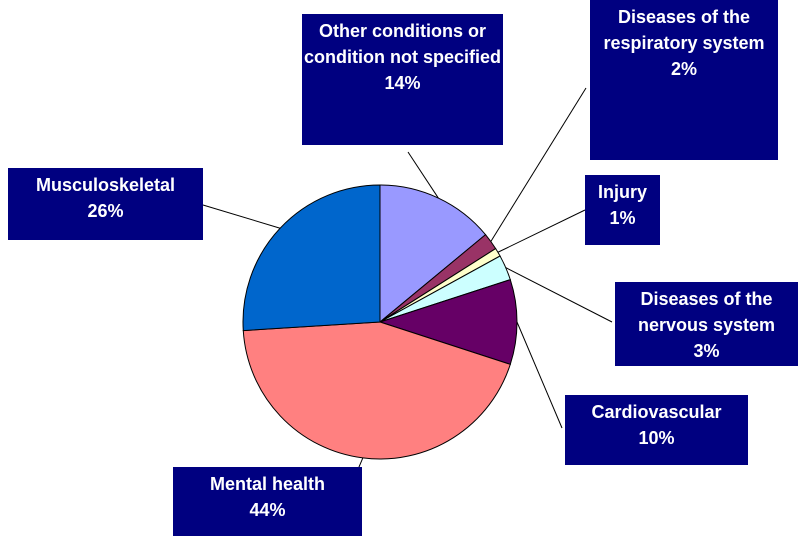 The height and width of the screenshot is (536, 798). What do you see at coordinates (622, 192) in the screenshot?
I see `label-name: Injury` at bounding box center [622, 192].